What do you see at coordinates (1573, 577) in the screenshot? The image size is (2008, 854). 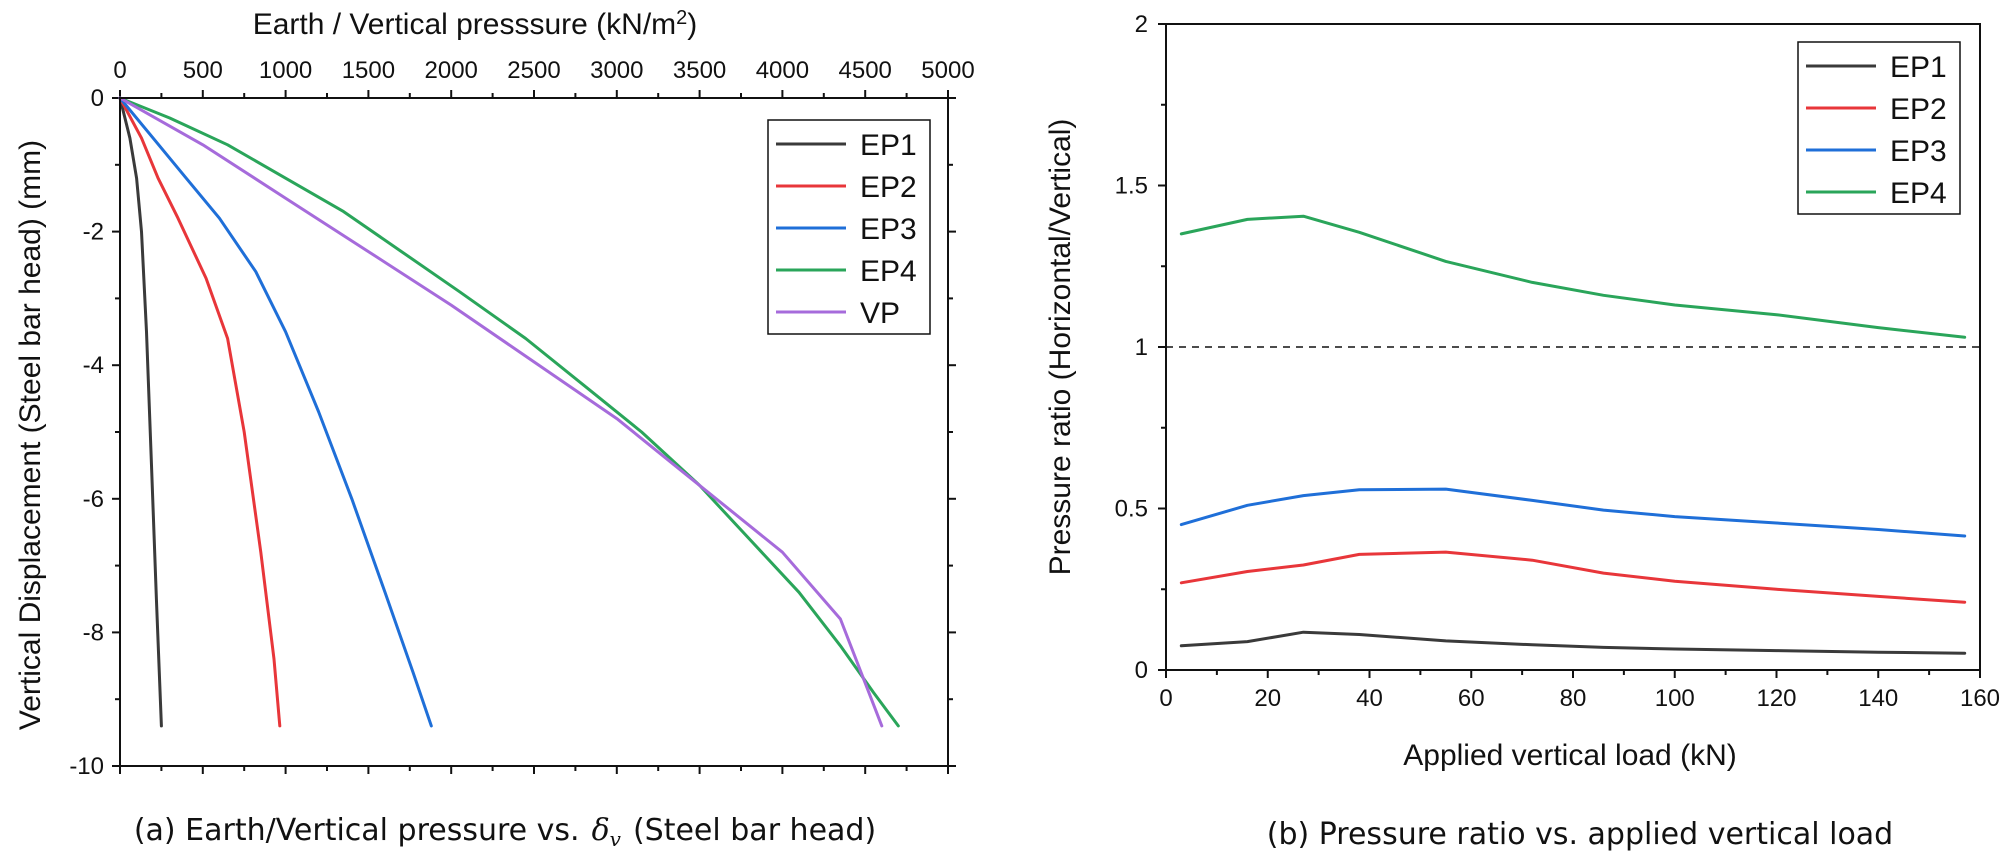 I see `panel-b-series-ep2` at bounding box center [1573, 577].